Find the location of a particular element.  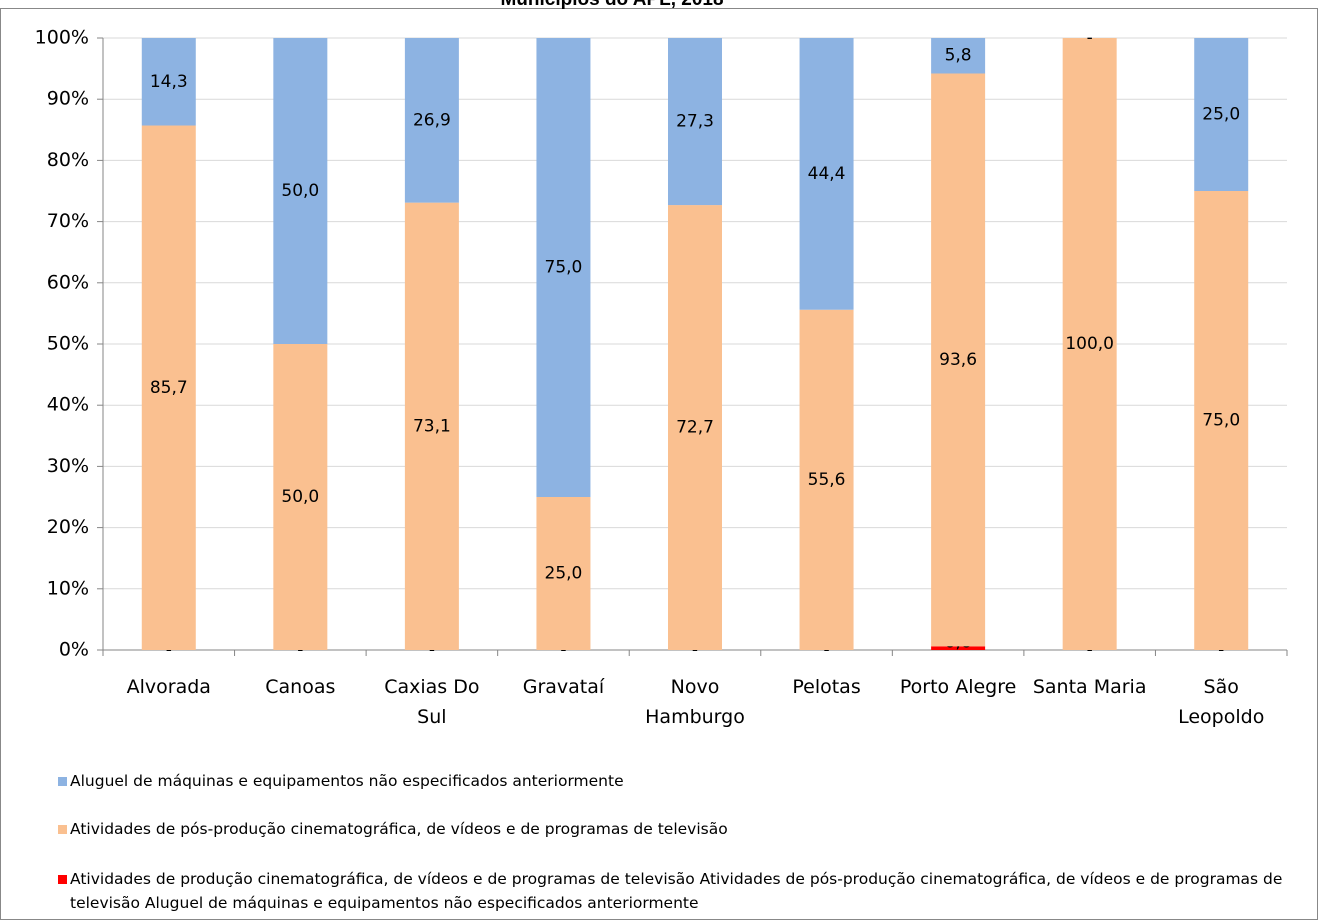

data-label: 72,7 is located at coordinates (695, 428).